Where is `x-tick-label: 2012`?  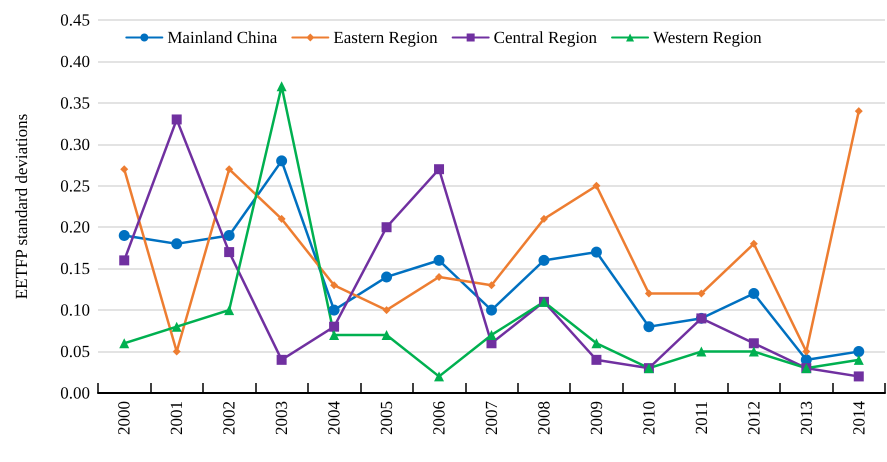 x-tick-label: 2012 is located at coordinates (754, 418).